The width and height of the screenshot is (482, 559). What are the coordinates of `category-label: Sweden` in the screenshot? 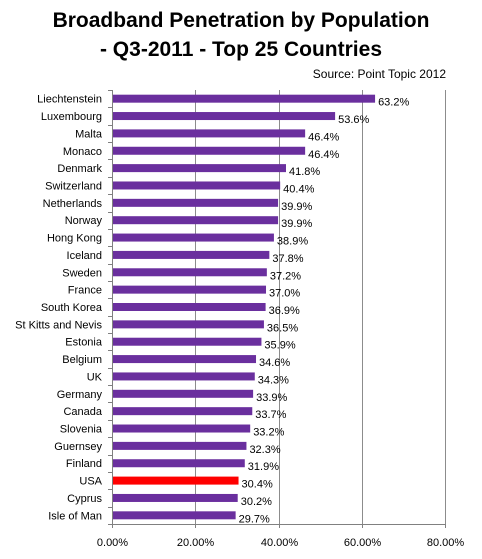 It's located at (82, 273).